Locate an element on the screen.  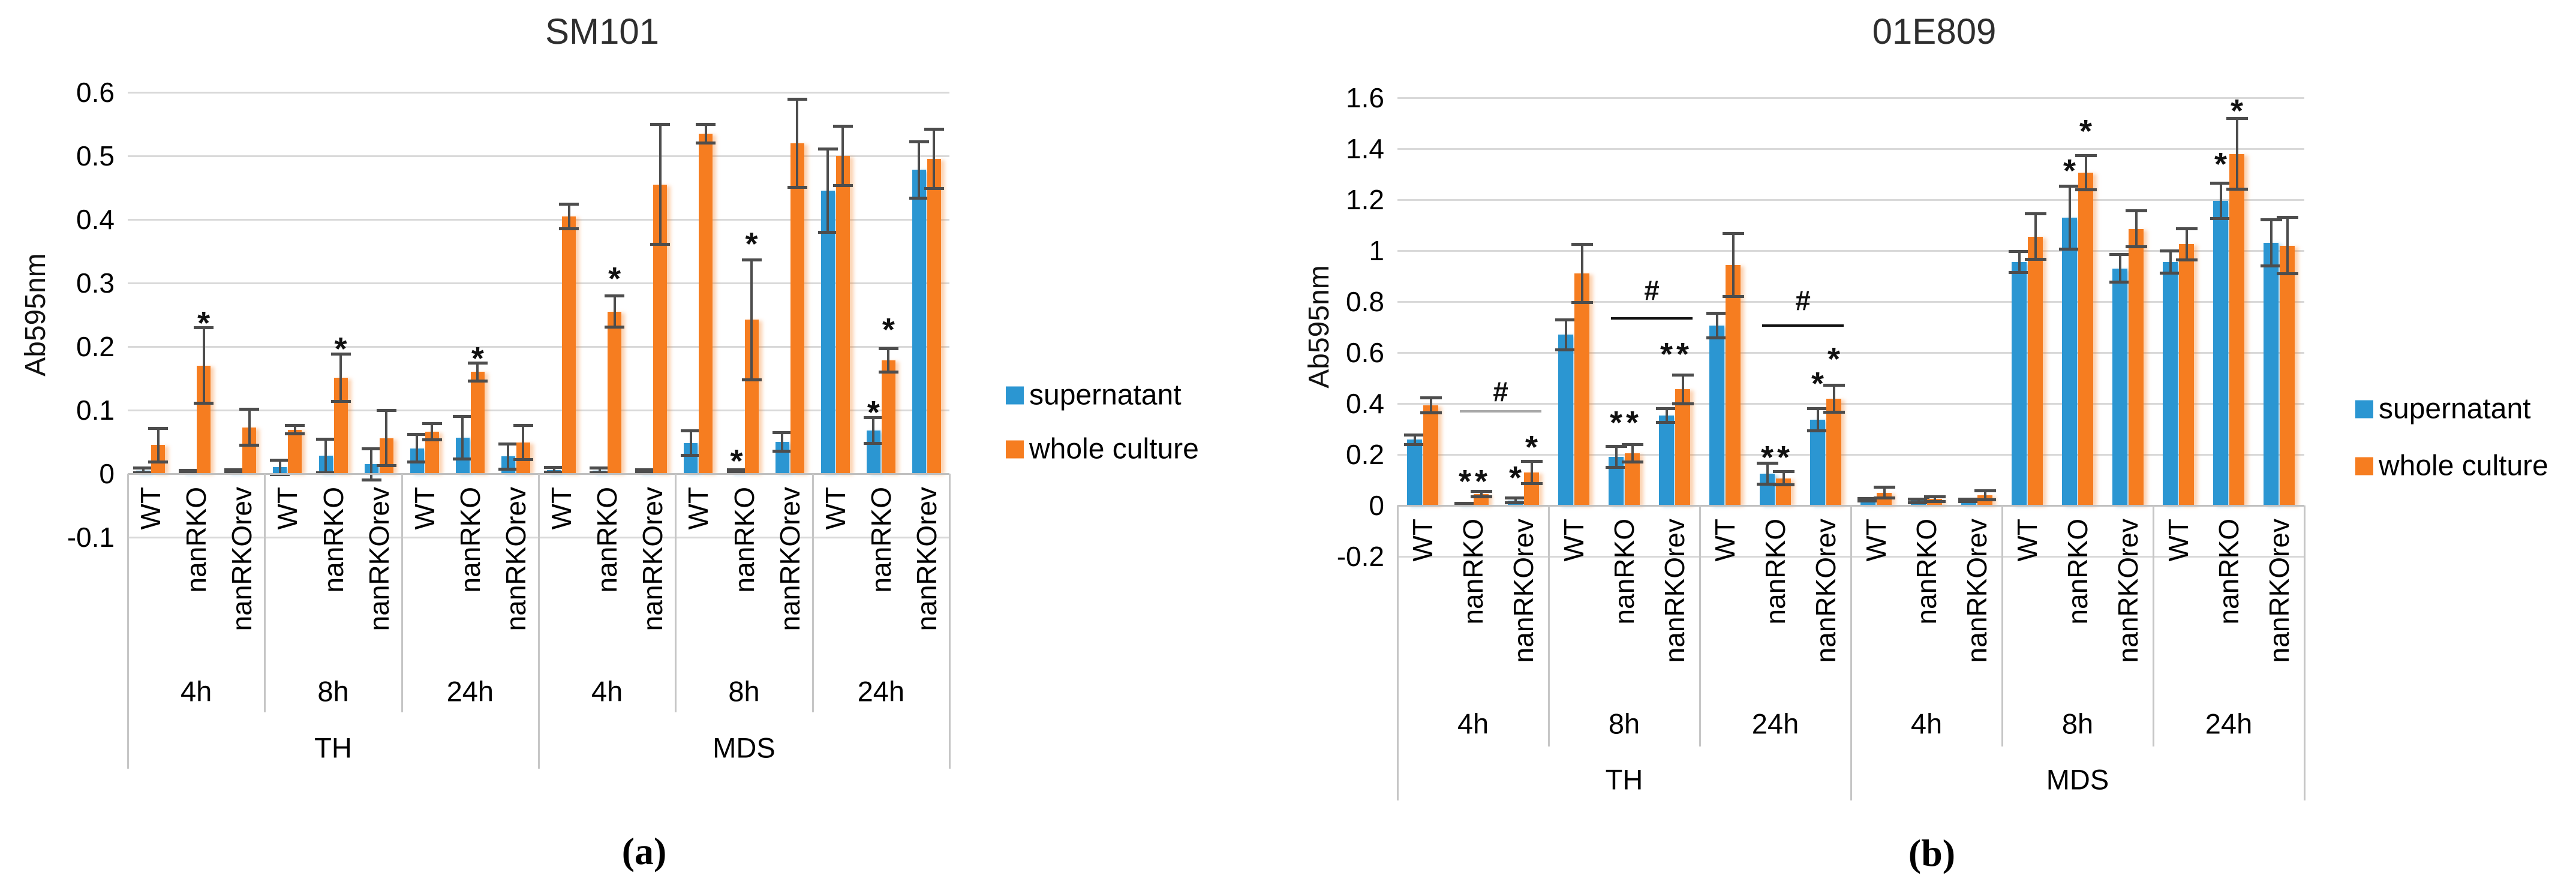
media-label: MDS is located at coordinates (2078, 779).